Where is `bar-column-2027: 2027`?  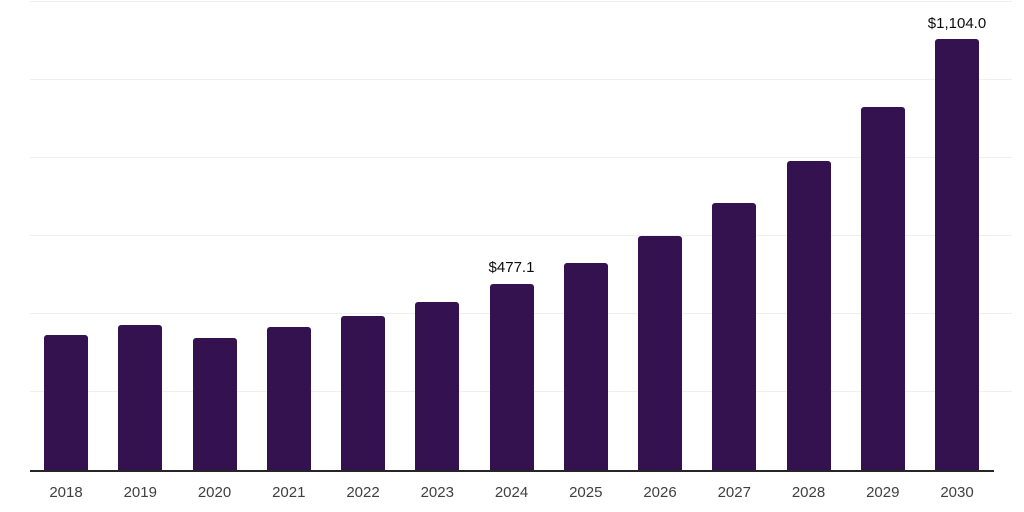 bar-column-2027: 2027 is located at coordinates (734, 251).